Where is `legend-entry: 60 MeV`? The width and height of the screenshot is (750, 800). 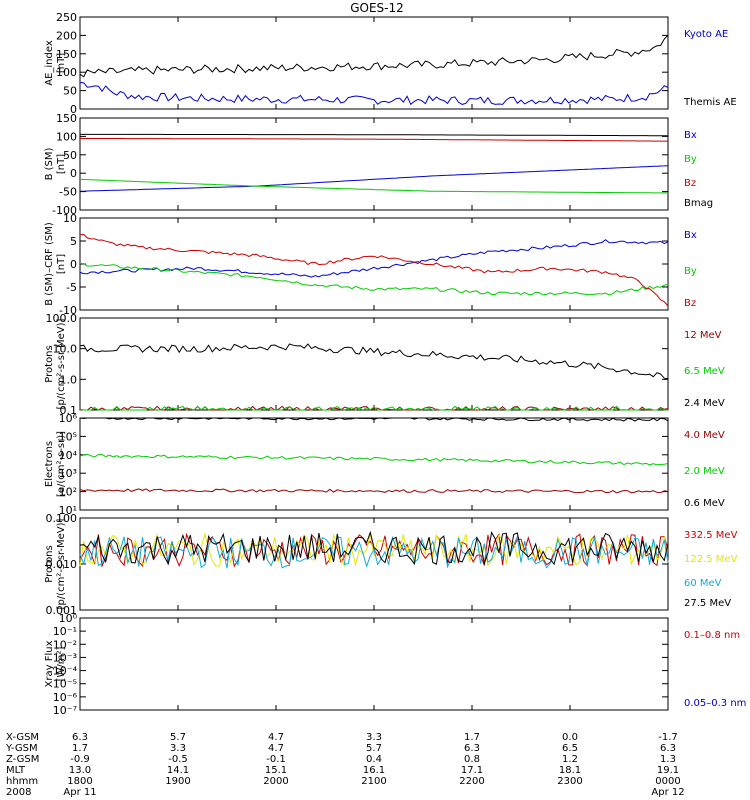 legend-entry: 60 MeV is located at coordinates (703, 583).